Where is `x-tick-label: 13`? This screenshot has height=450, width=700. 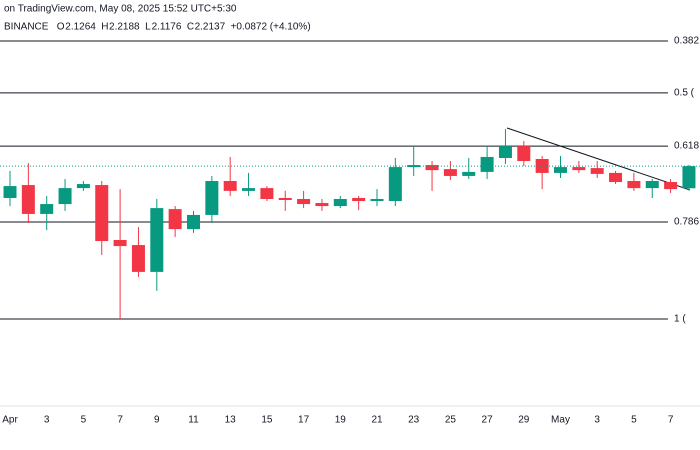 x-tick-label: 13 is located at coordinates (231, 420).